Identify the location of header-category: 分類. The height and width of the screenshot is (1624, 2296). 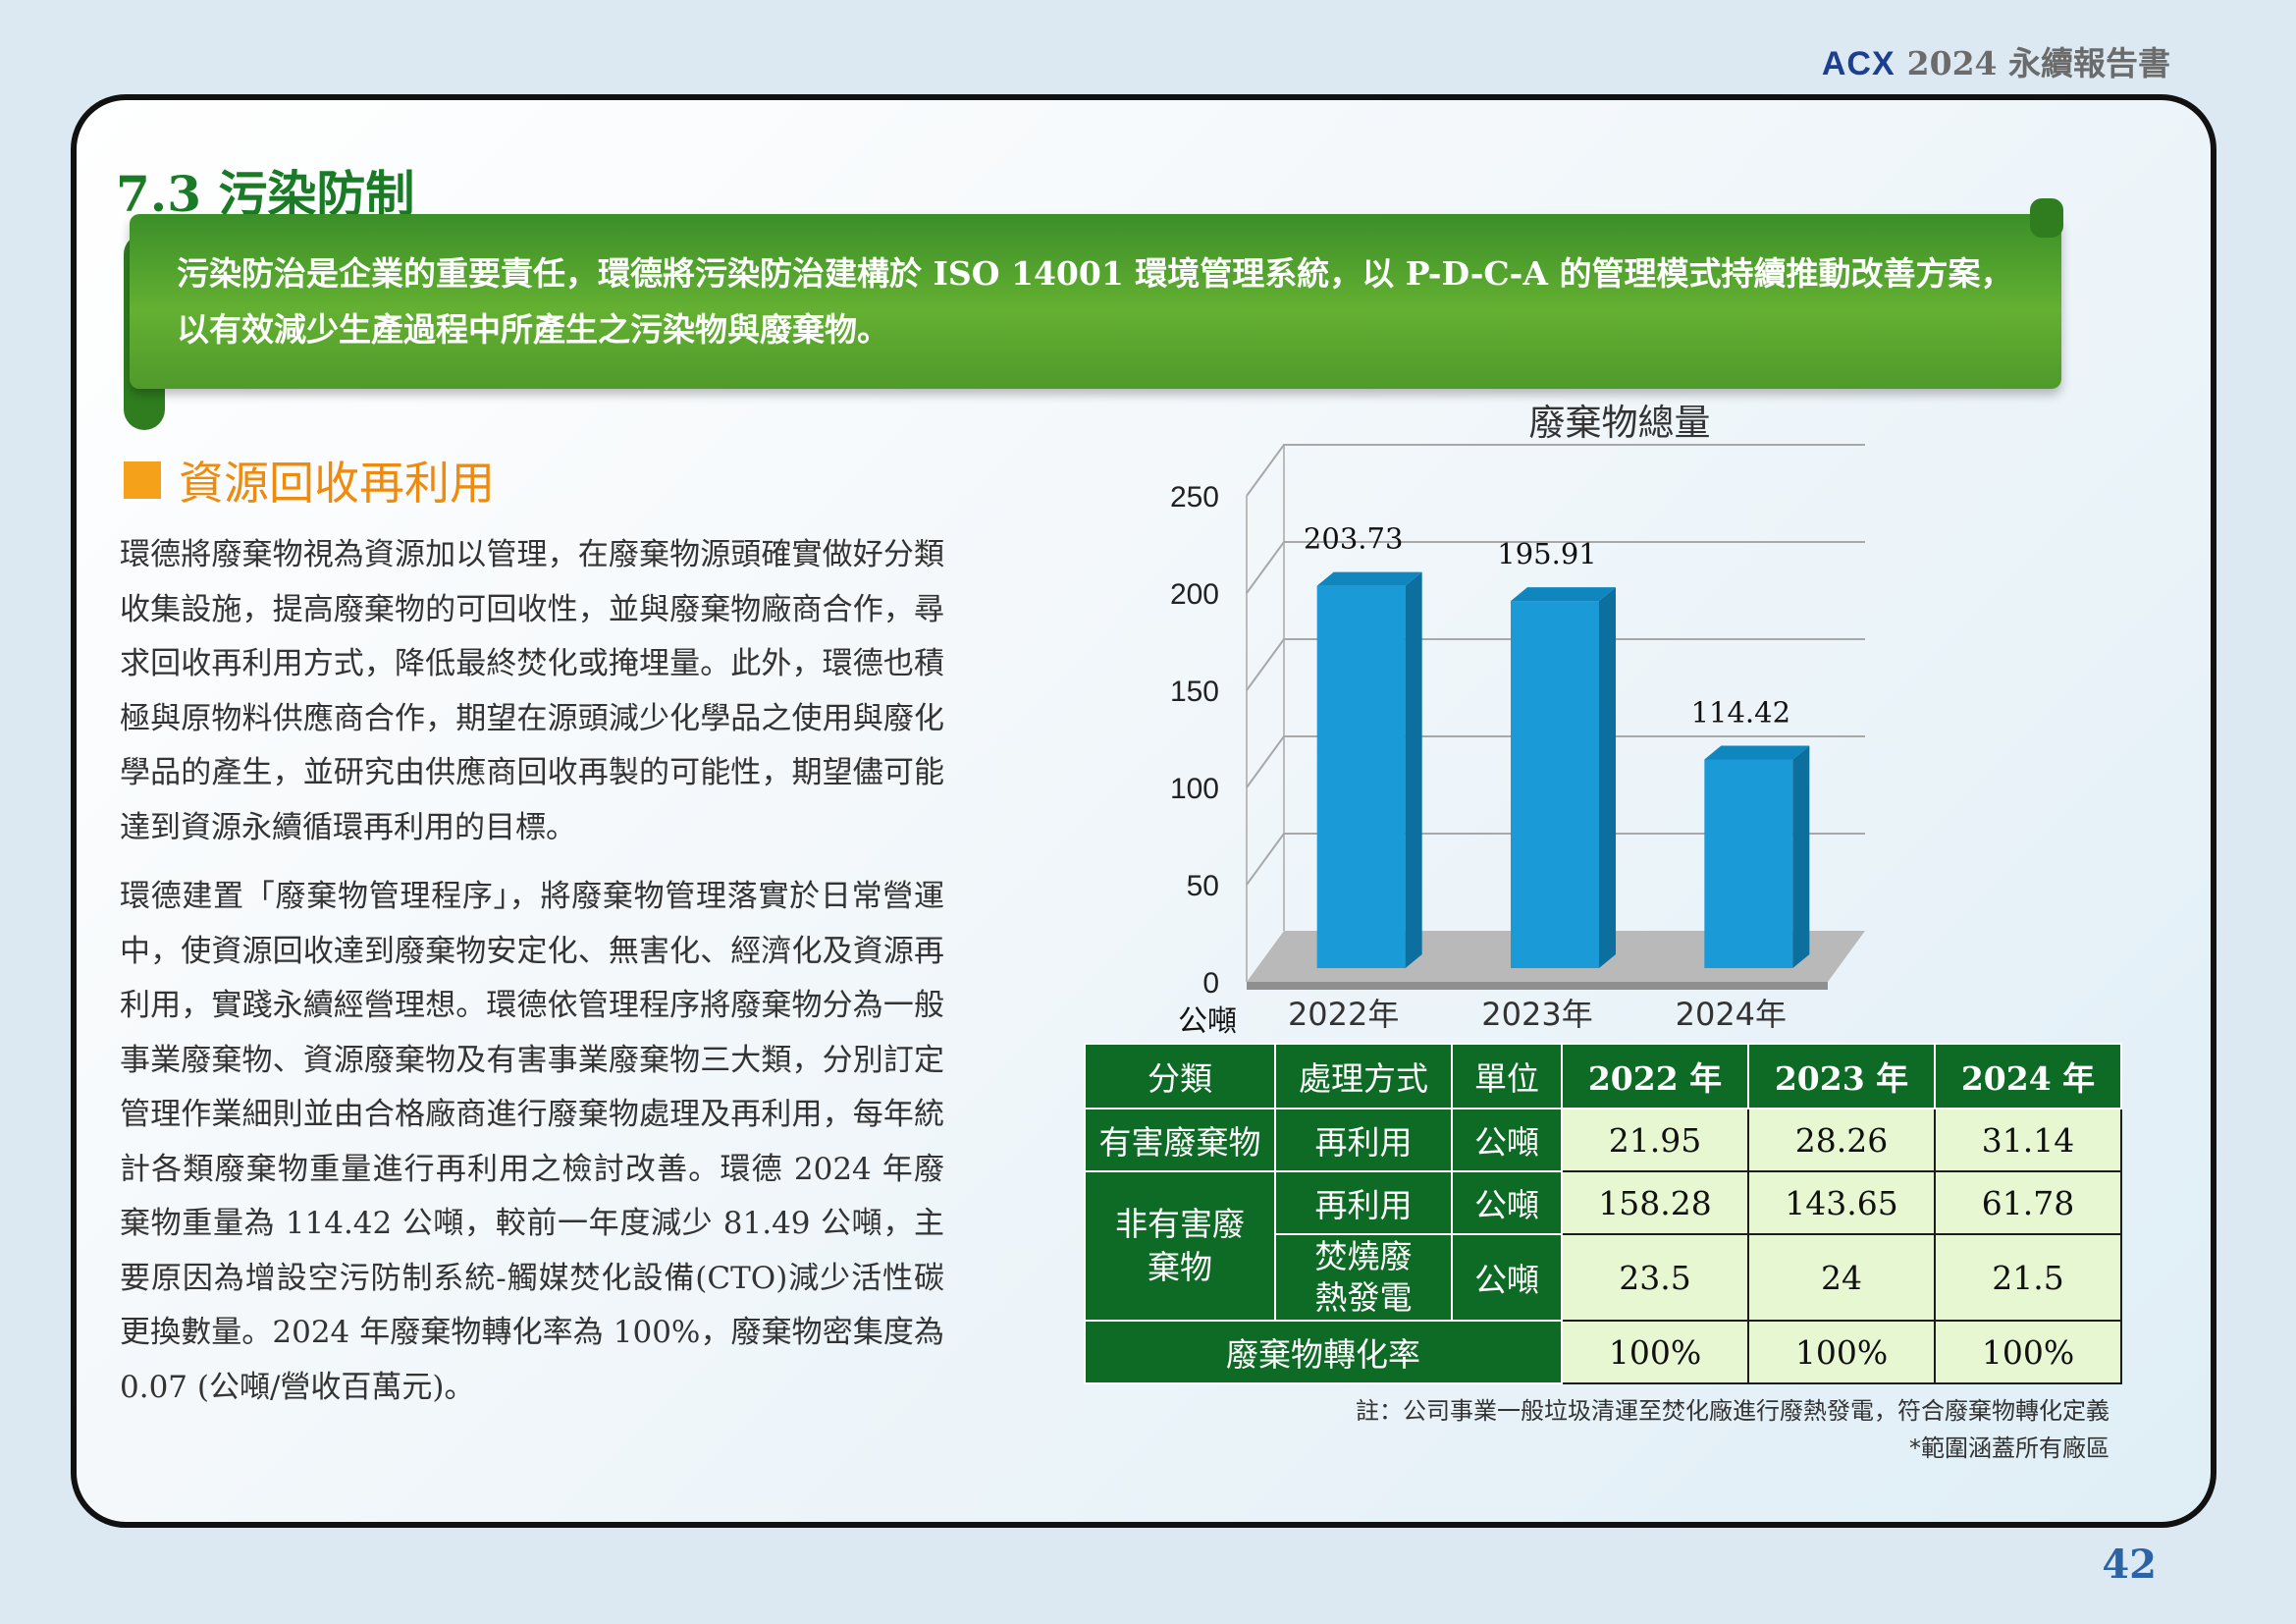
(1180, 1076).